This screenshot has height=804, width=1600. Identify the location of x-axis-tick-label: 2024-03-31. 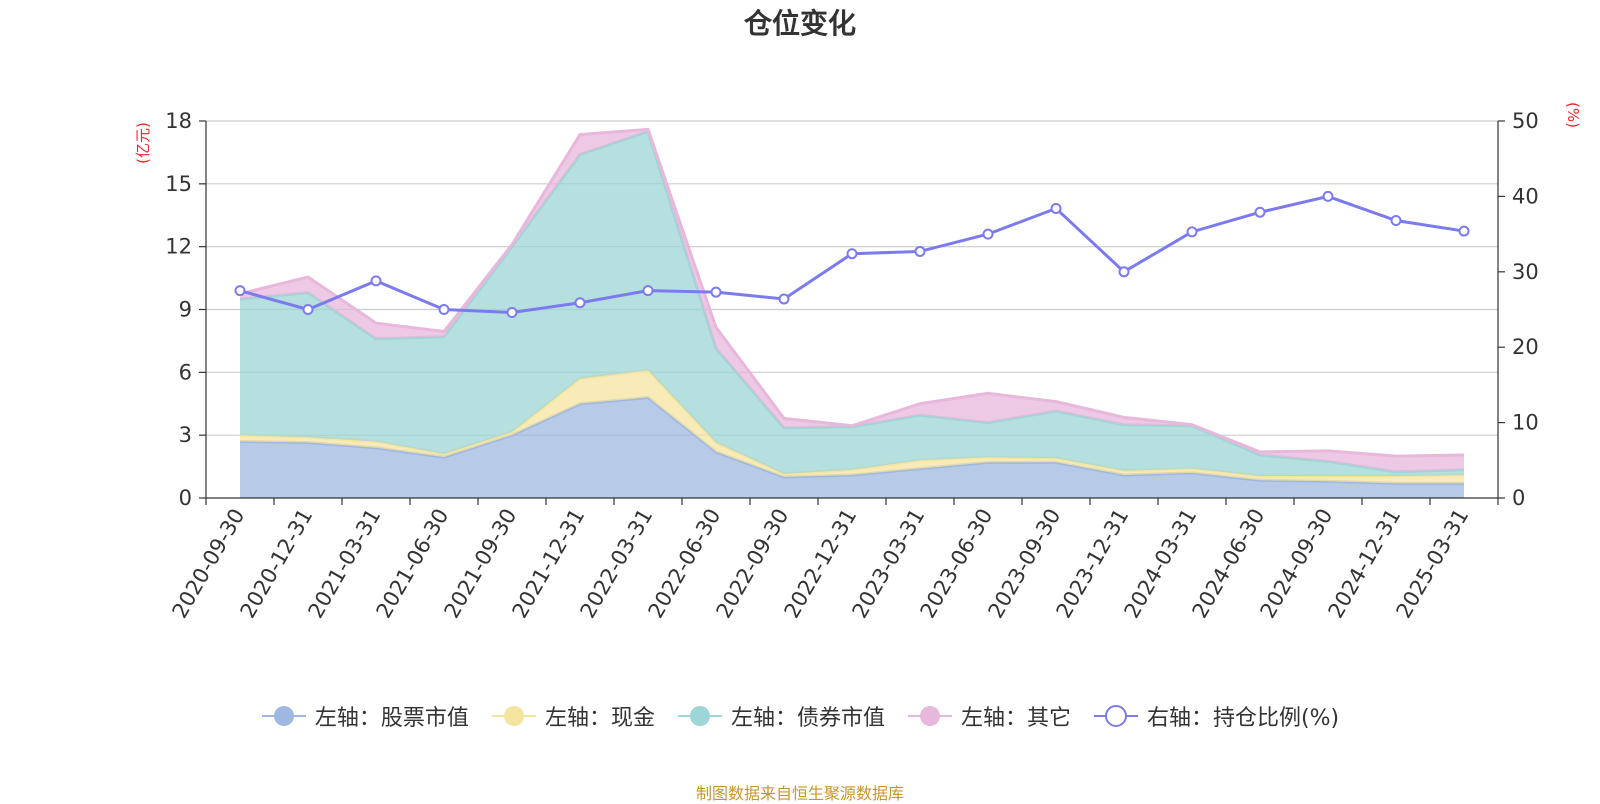
(1161, 564).